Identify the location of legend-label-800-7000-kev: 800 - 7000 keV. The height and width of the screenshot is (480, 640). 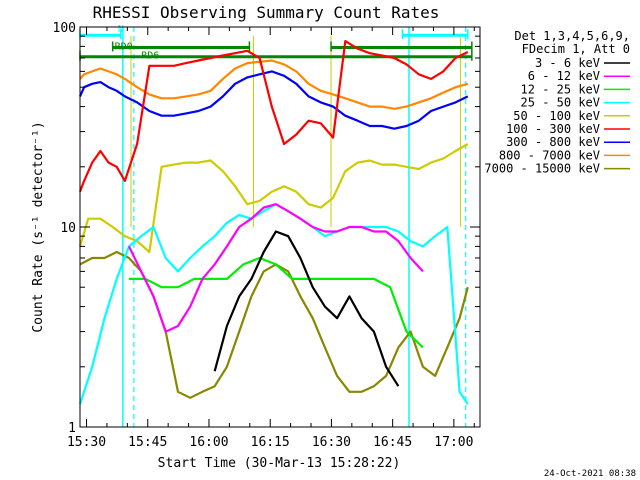
(549, 155).